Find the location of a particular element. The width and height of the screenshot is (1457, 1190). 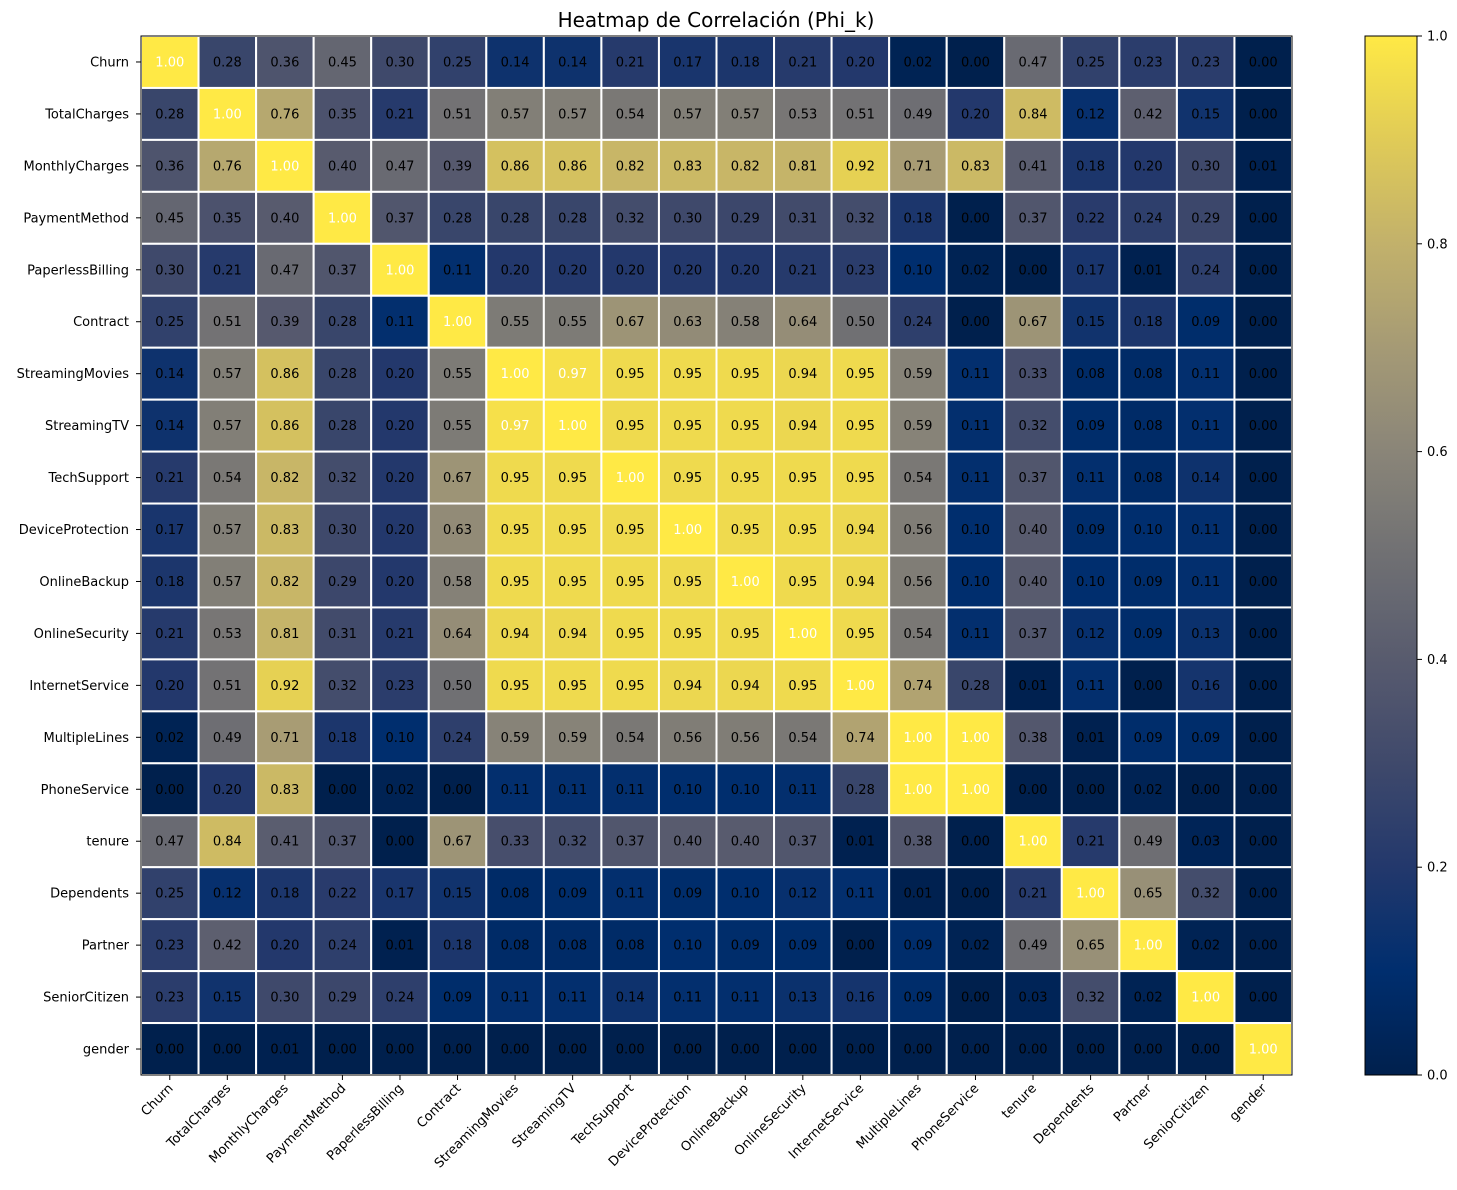

cell-value-label: 0.02 is located at coordinates (975, 270).